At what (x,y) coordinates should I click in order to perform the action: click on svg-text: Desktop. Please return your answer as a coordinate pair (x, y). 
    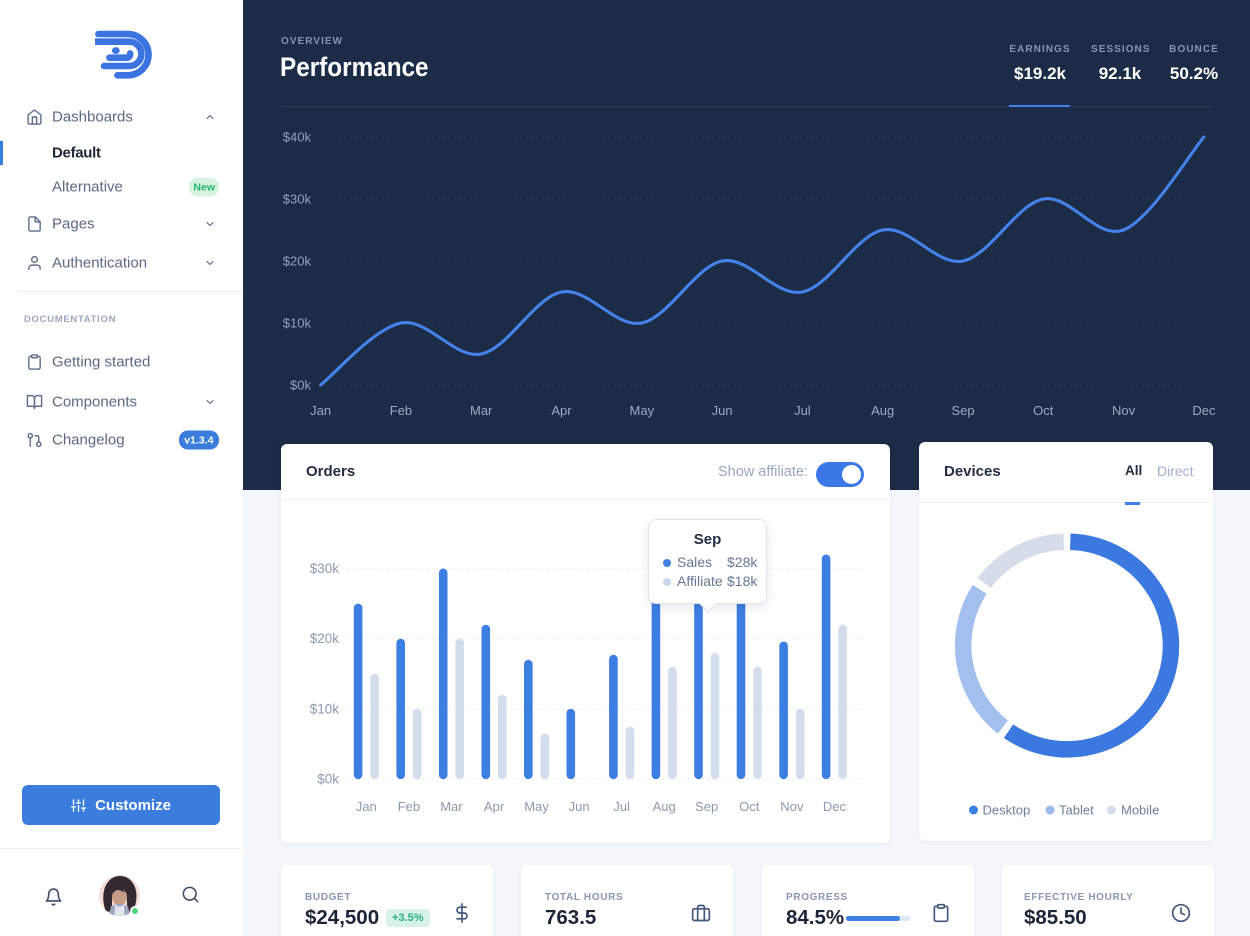
    Looking at the image, I should click on (1007, 810).